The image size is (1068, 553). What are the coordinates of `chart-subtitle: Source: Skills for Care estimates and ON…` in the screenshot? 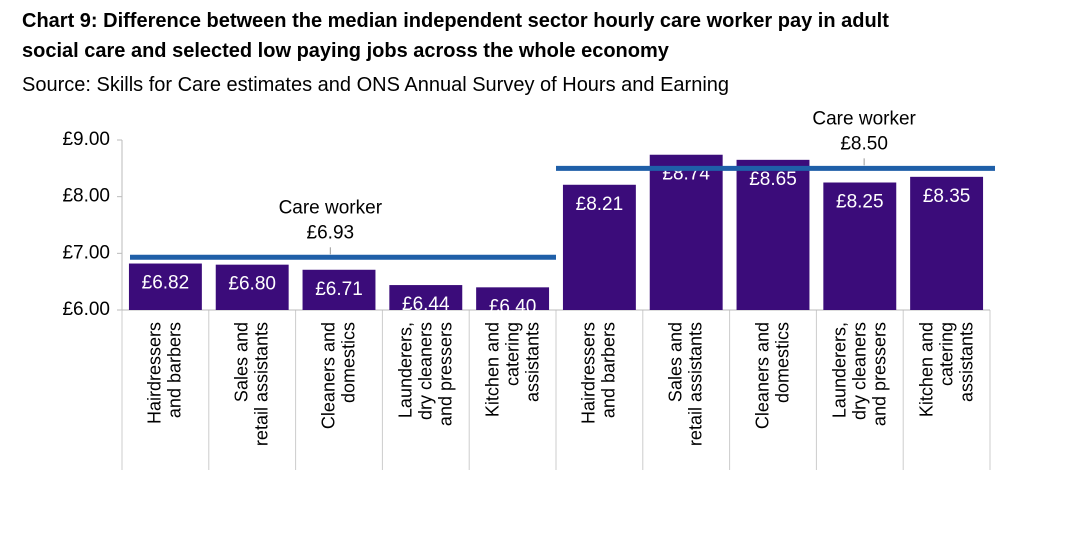 It's located at (376, 85).